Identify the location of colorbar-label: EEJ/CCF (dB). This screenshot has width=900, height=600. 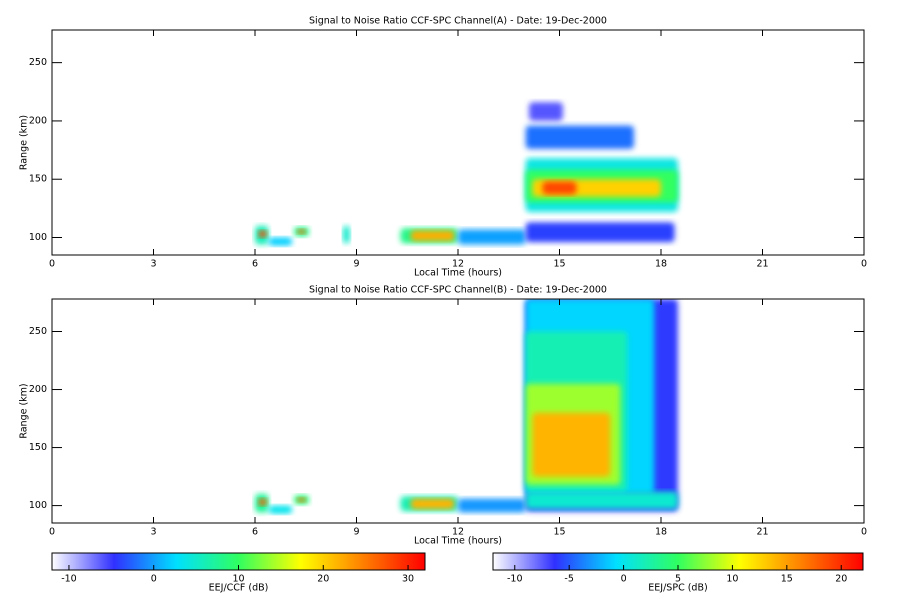
(239, 588).